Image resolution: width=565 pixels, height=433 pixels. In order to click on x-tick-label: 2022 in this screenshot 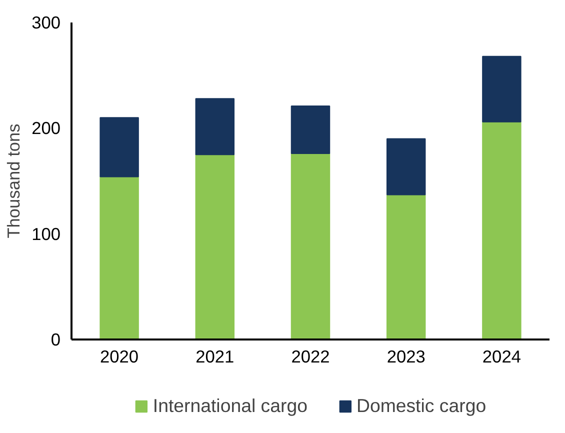, I will do `click(310, 356)`.